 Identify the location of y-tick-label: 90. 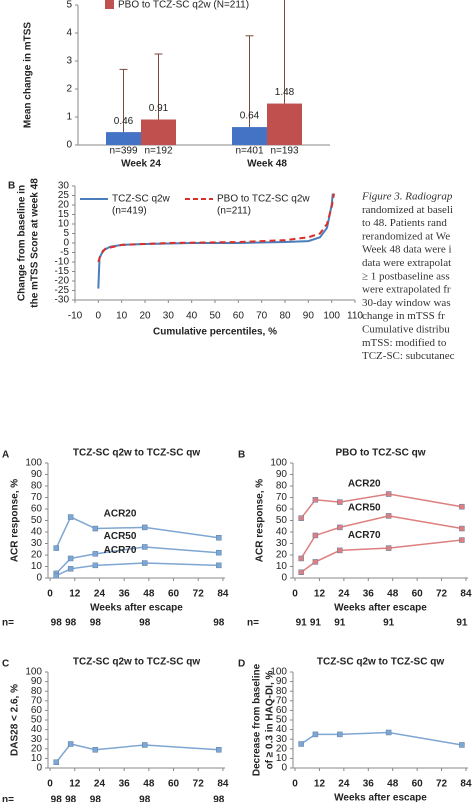
(282, 474).